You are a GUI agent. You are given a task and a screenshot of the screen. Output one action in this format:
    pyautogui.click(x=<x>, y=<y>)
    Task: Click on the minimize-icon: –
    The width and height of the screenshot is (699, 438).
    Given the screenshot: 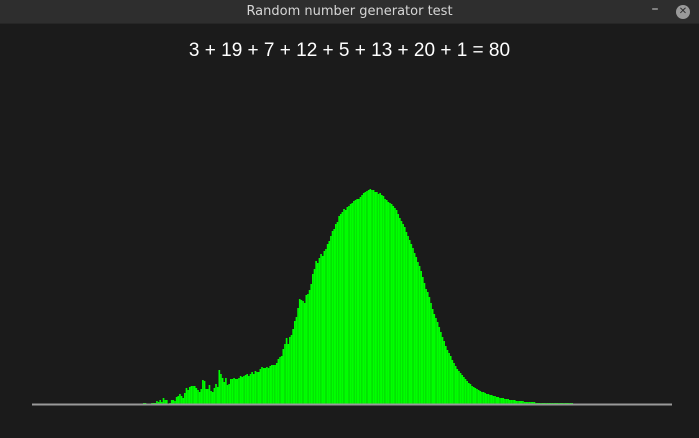 What is the action you would take?
    pyautogui.click(x=655, y=9)
    